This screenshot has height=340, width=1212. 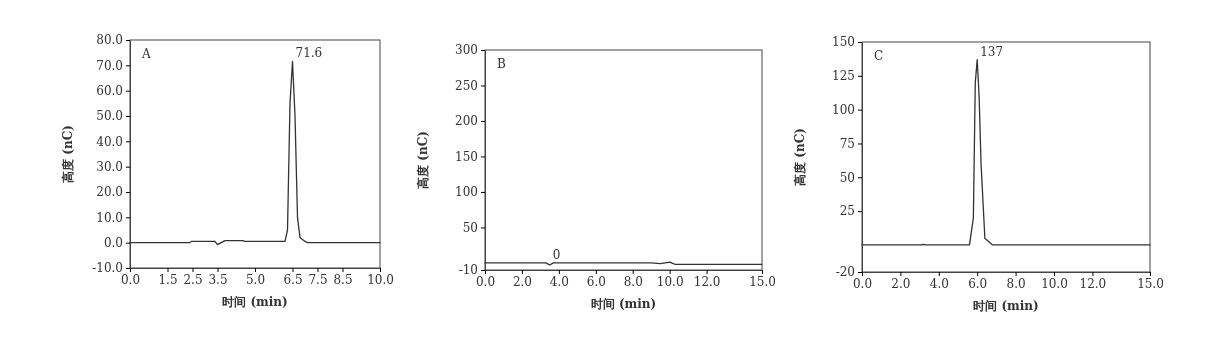 I want to click on y-tick-label: 60.0, so click(x=109, y=91).